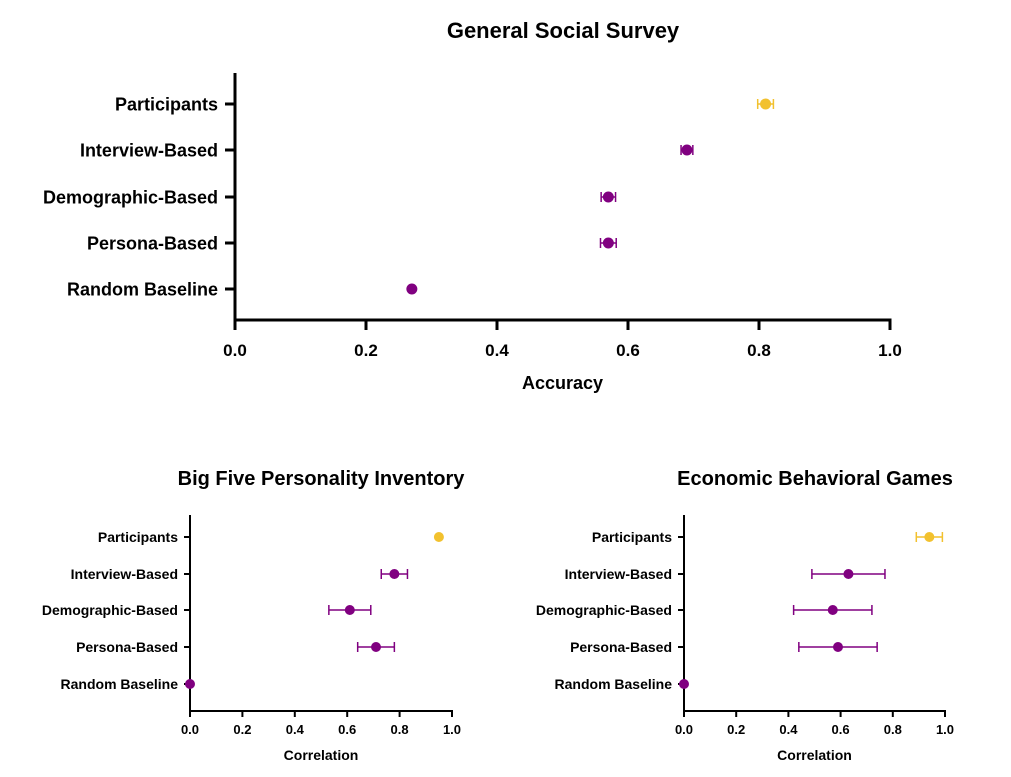 Image resolution: width=1011 pixels, height=777 pixels. Describe the element at coordinates (563, 30) in the screenshot. I see `chart-title: General Social Survey` at that location.